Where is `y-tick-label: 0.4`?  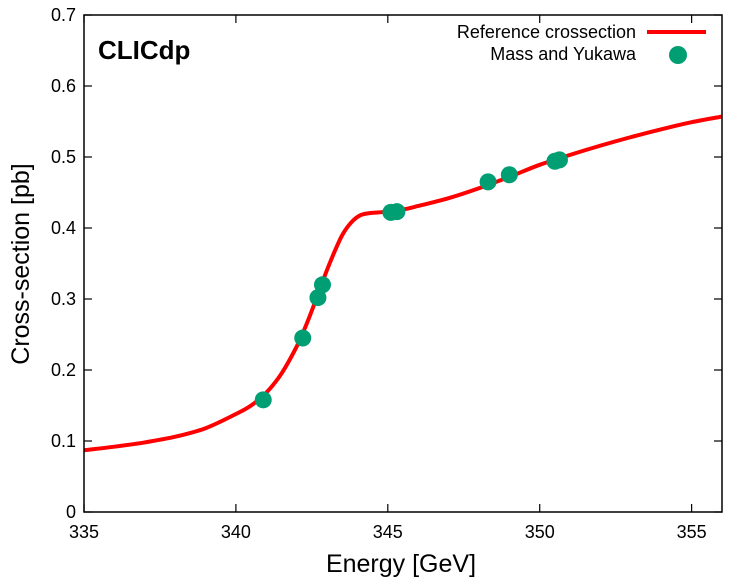 y-tick-label: 0.4 is located at coordinates (63, 228).